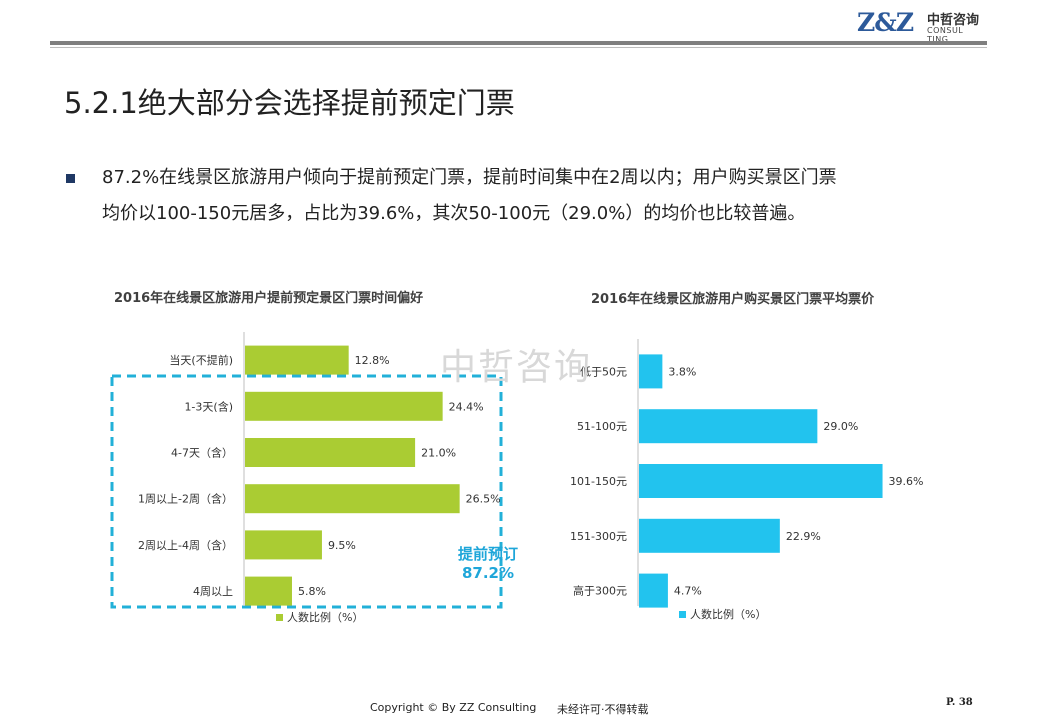  Describe the element at coordinates (688, 591) in the screenshot. I see `price-data-label: 4.7%` at that location.